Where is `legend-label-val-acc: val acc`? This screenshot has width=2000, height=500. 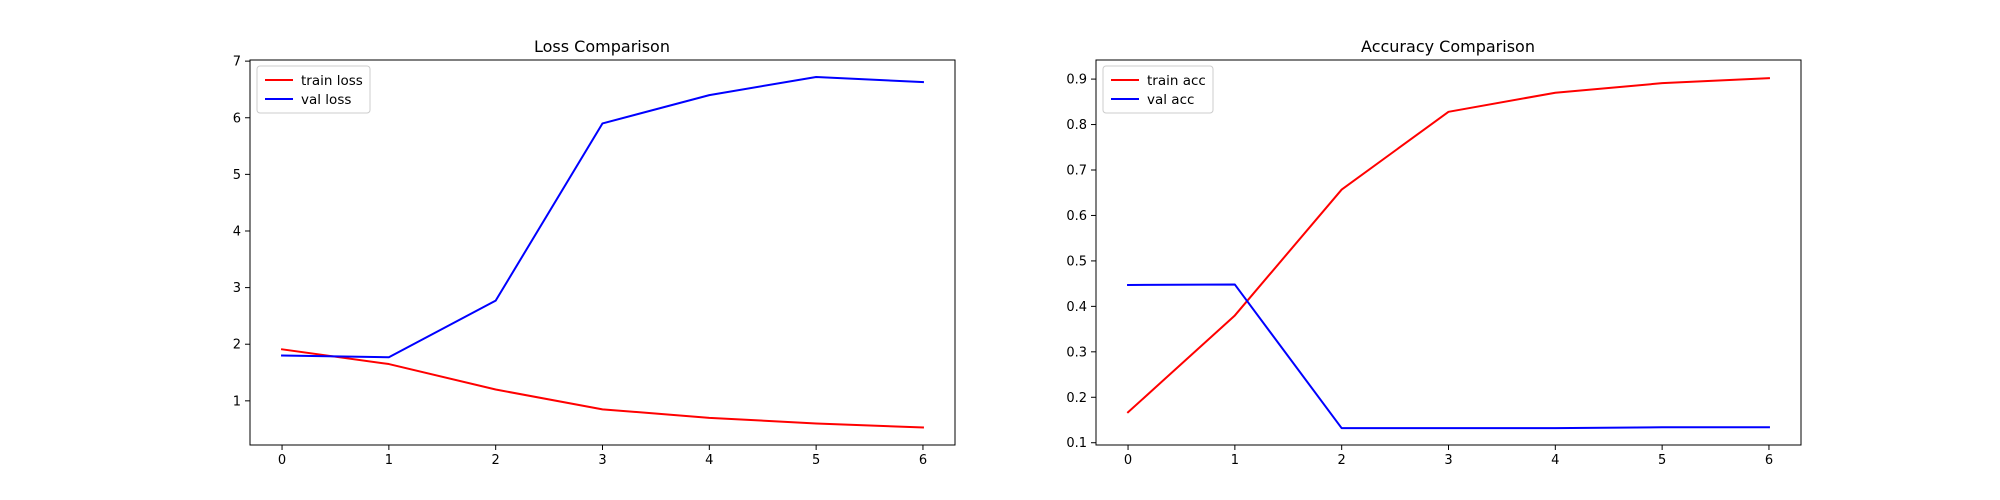 legend-label-val-acc: val acc is located at coordinates (1170, 100).